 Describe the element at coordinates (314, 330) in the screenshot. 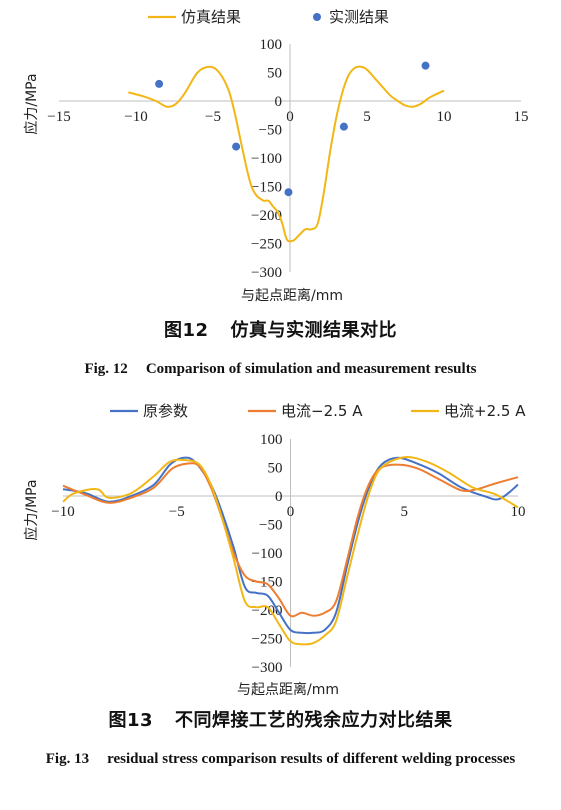

I see `caption-cn-text: 仿真与实测结果对比` at that location.